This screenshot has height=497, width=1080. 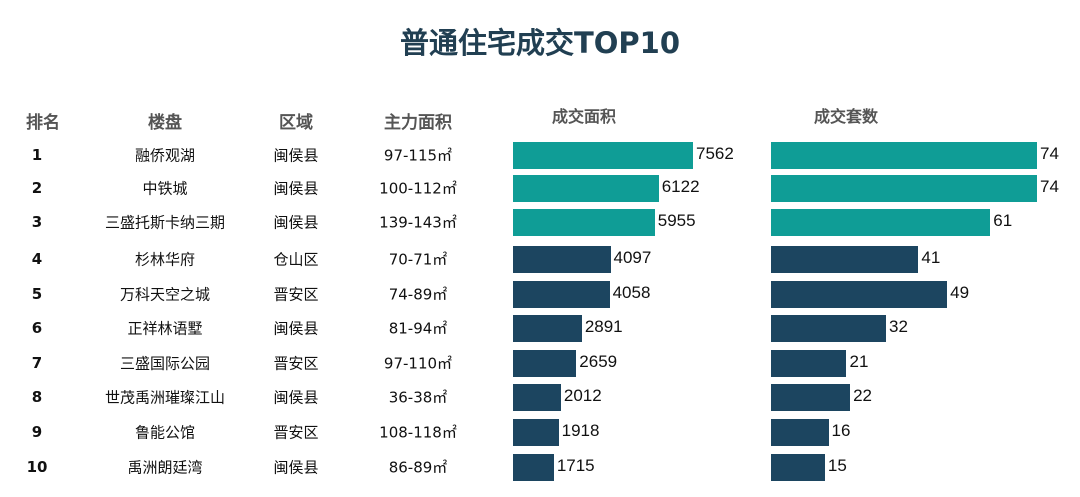 I want to click on area-data-label: 1715, so click(x=575, y=465).